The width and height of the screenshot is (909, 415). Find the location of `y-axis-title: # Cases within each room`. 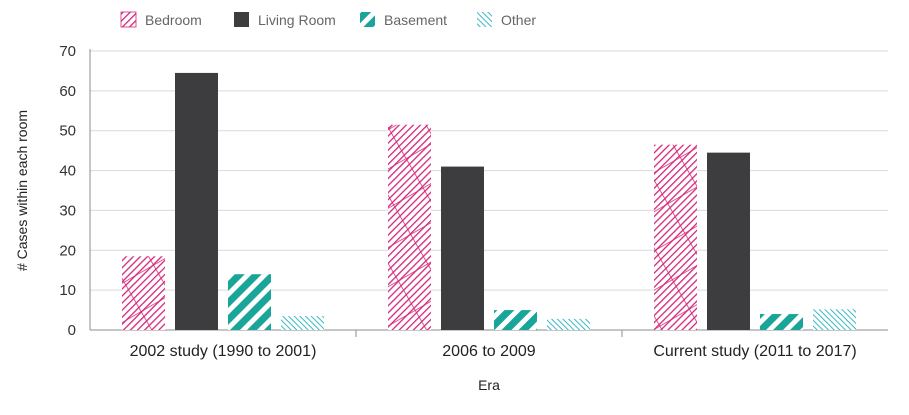

y-axis-title: # Cases within each room is located at coordinates (22, 190).